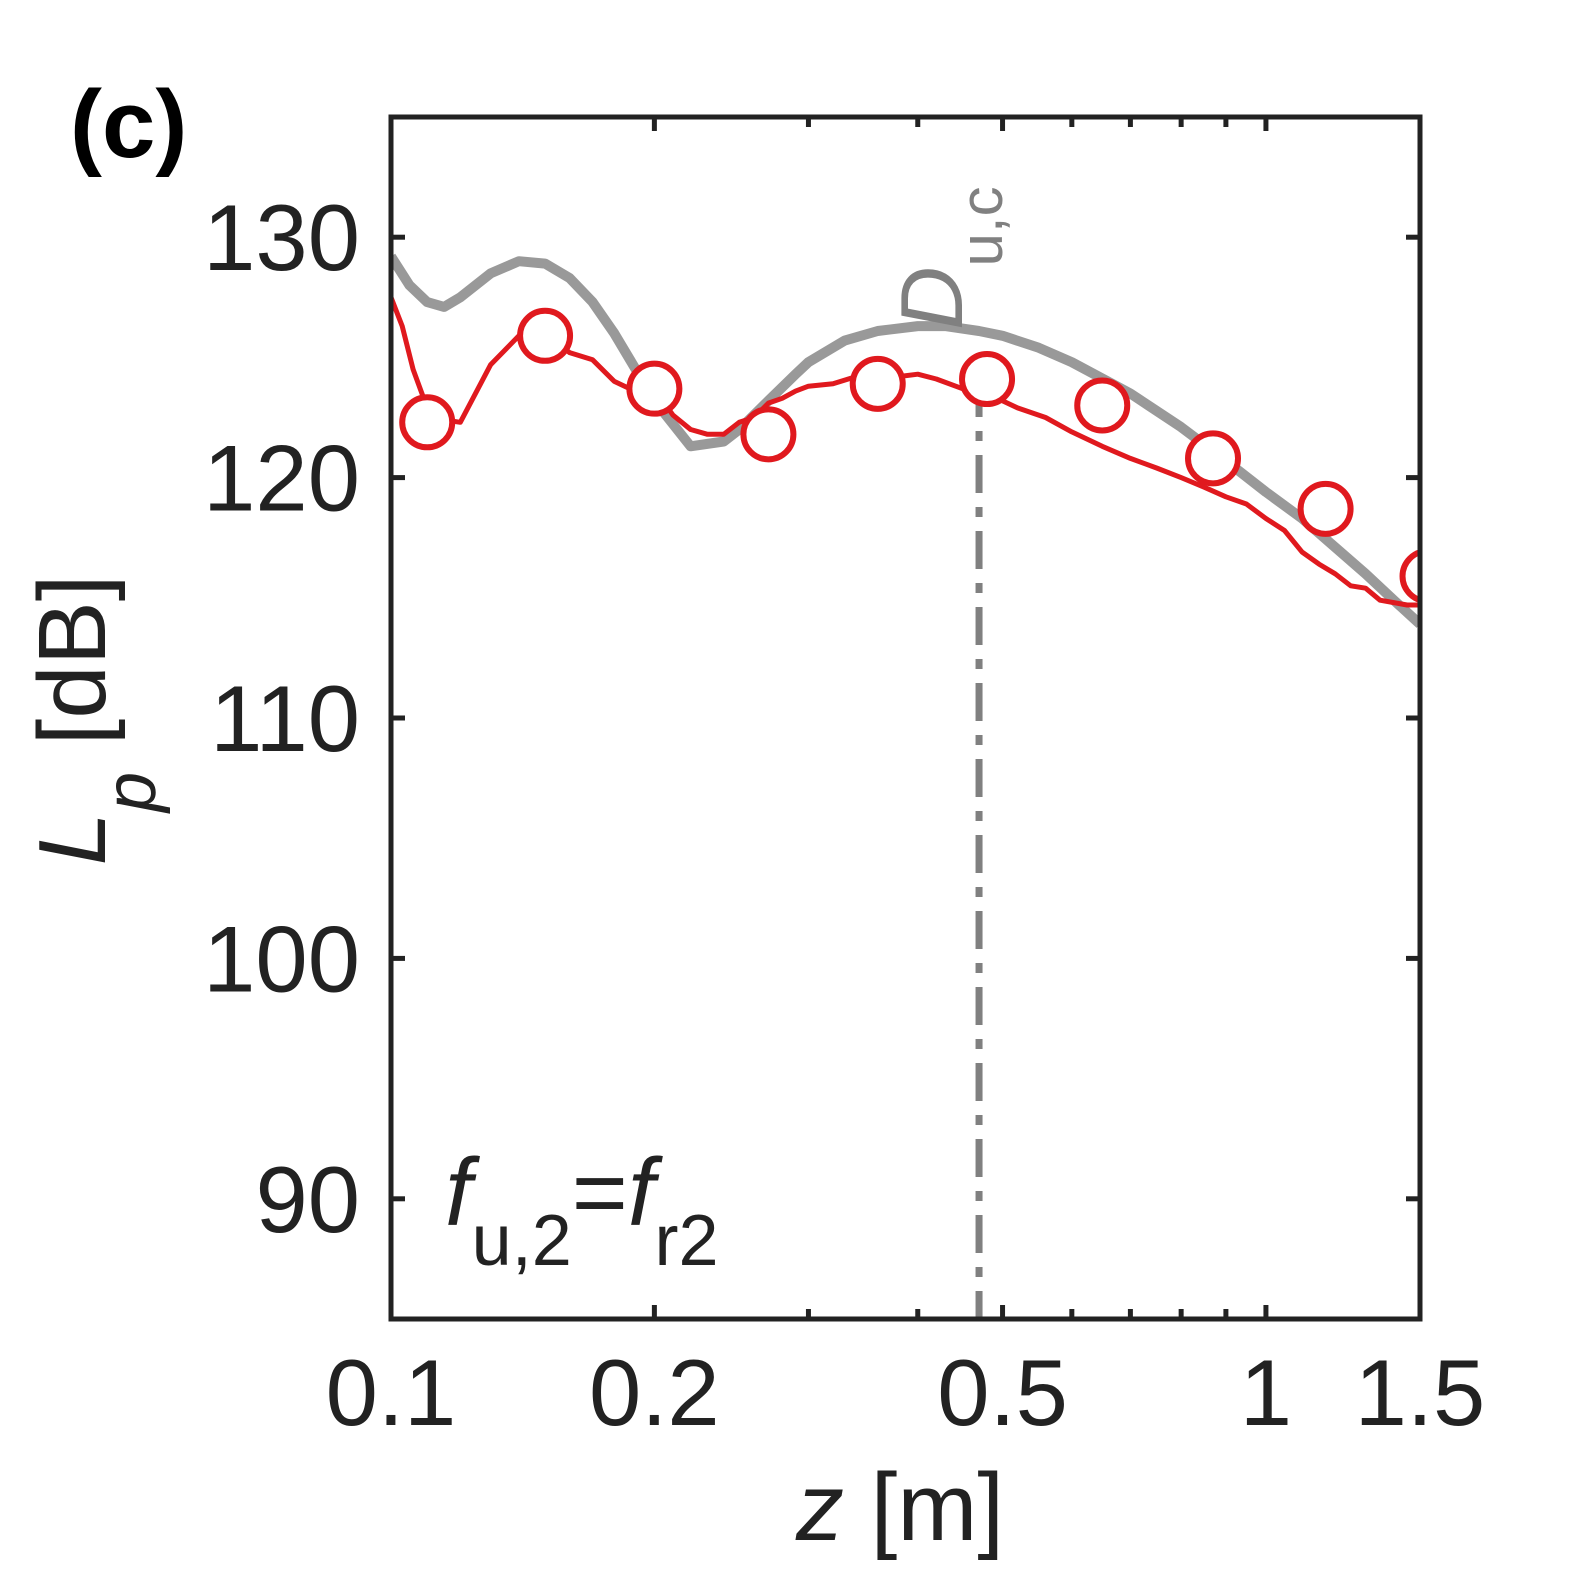 This screenshot has height=1575, width=1575. What do you see at coordinates (391, 1392) in the screenshot?
I see `x-tick-label: 0.1` at bounding box center [391, 1392].